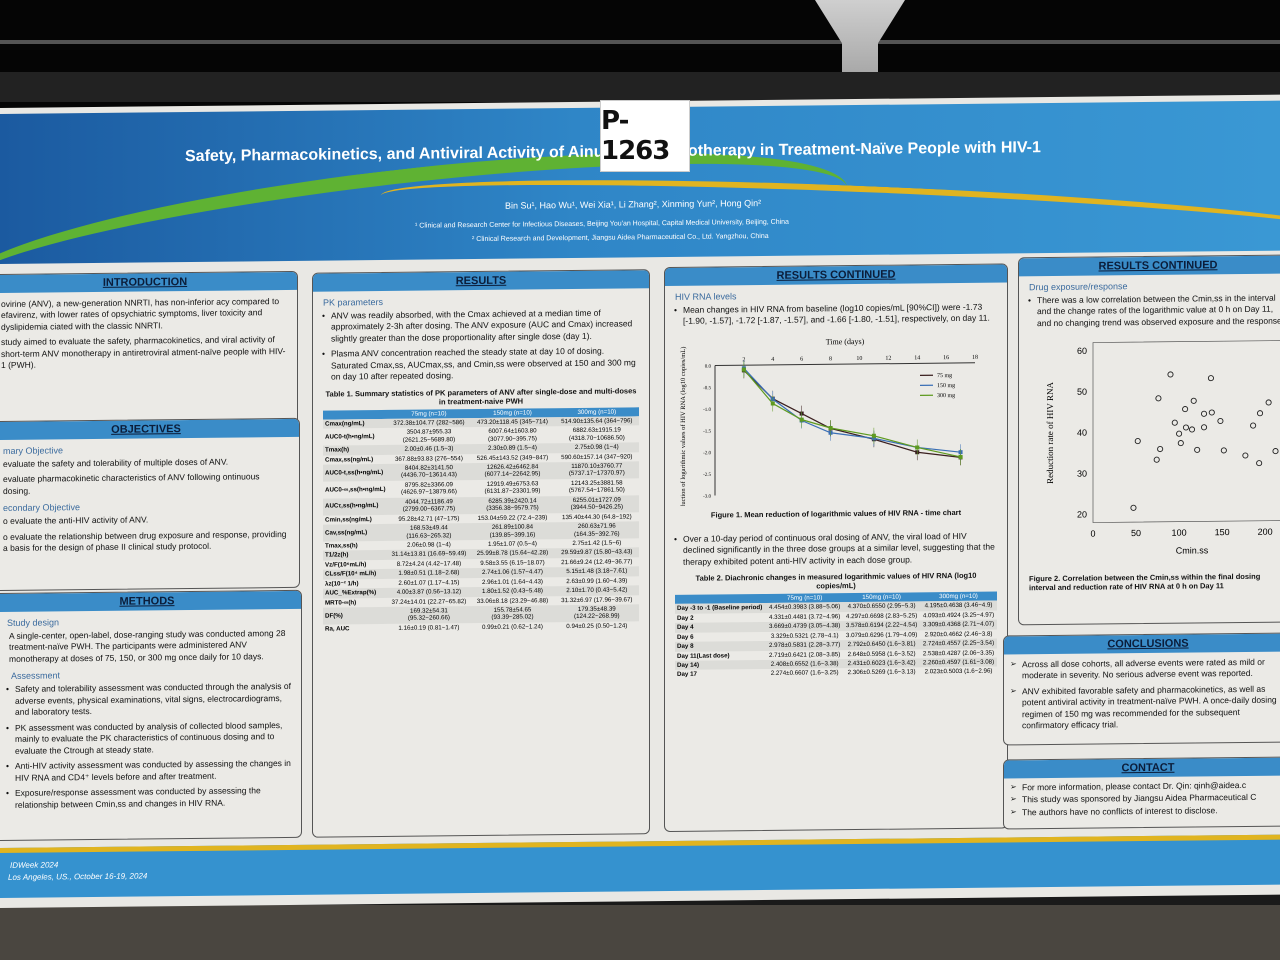 The height and width of the screenshot is (960, 1280). I want to click on primary-objective-label: mary Objective, so click(33, 450).